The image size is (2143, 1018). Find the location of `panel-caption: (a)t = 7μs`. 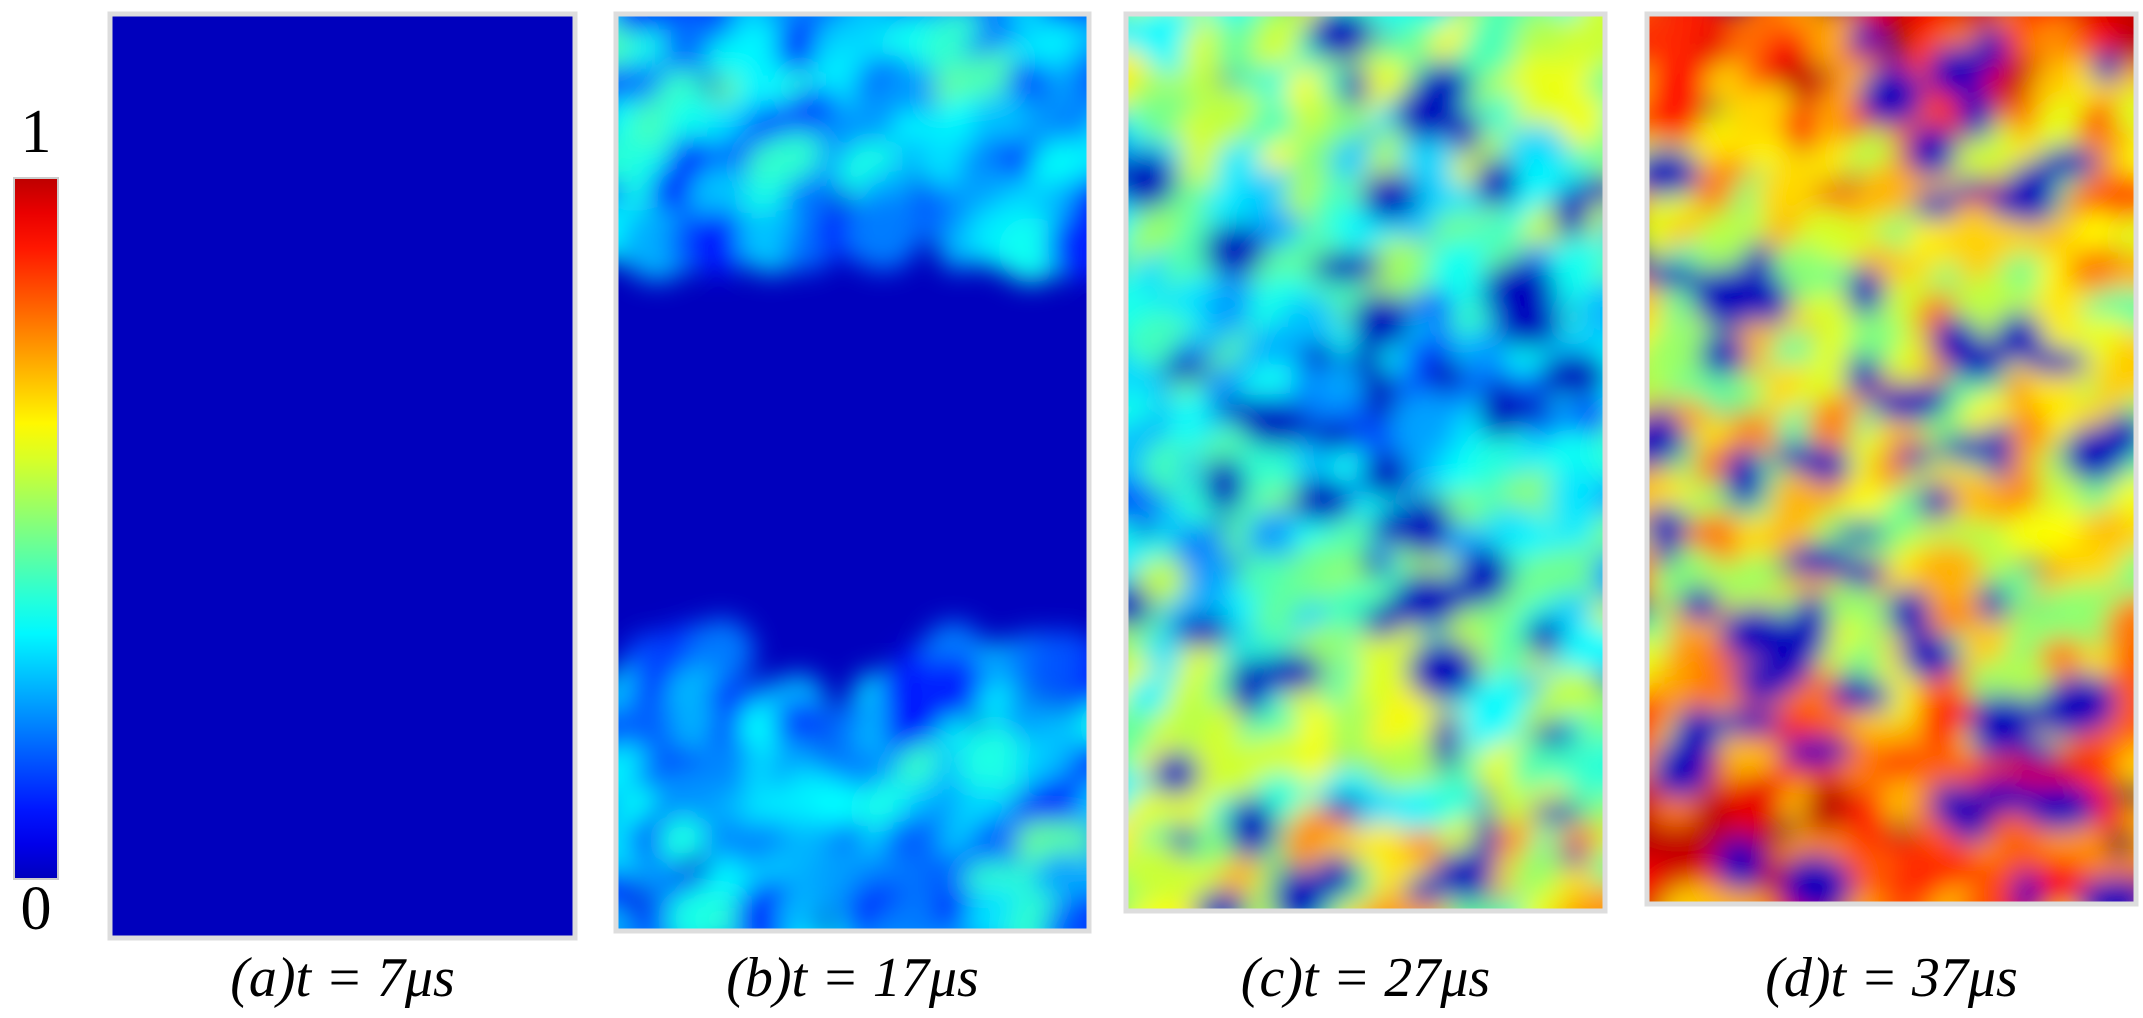

panel-caption: (a)t = 7μs is located at coordinates (342, 978).